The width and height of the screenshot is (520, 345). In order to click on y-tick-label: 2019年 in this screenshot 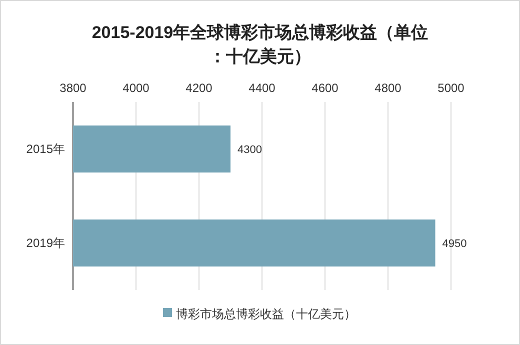, I will do `click(45, 243)`.